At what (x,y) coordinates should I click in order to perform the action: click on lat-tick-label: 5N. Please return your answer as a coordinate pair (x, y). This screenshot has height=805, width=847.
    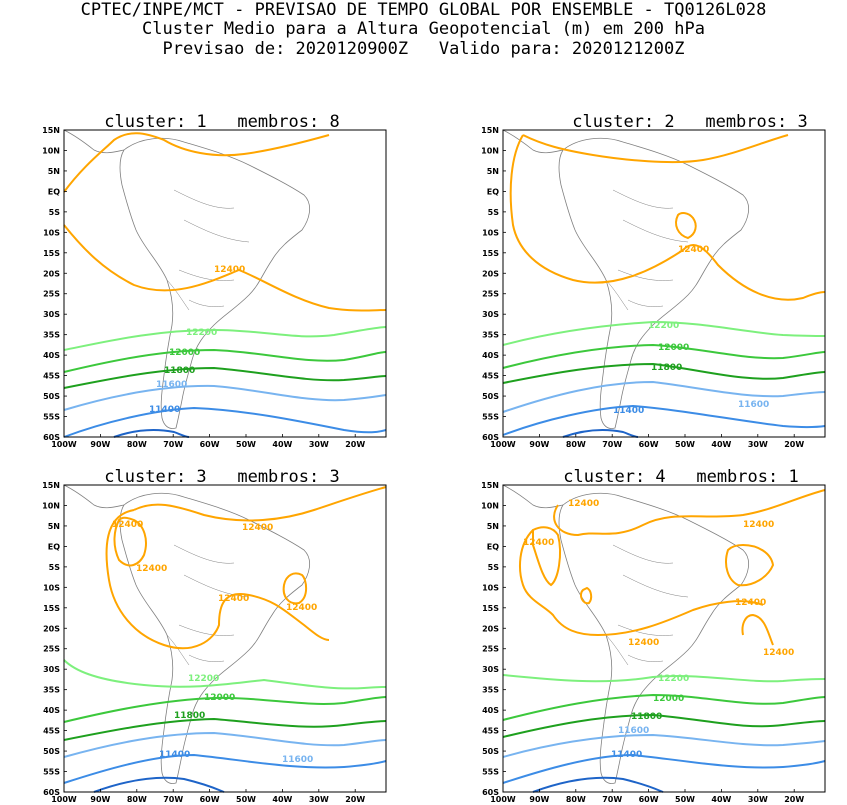
    Looking at the image, I should click on (493, 171).